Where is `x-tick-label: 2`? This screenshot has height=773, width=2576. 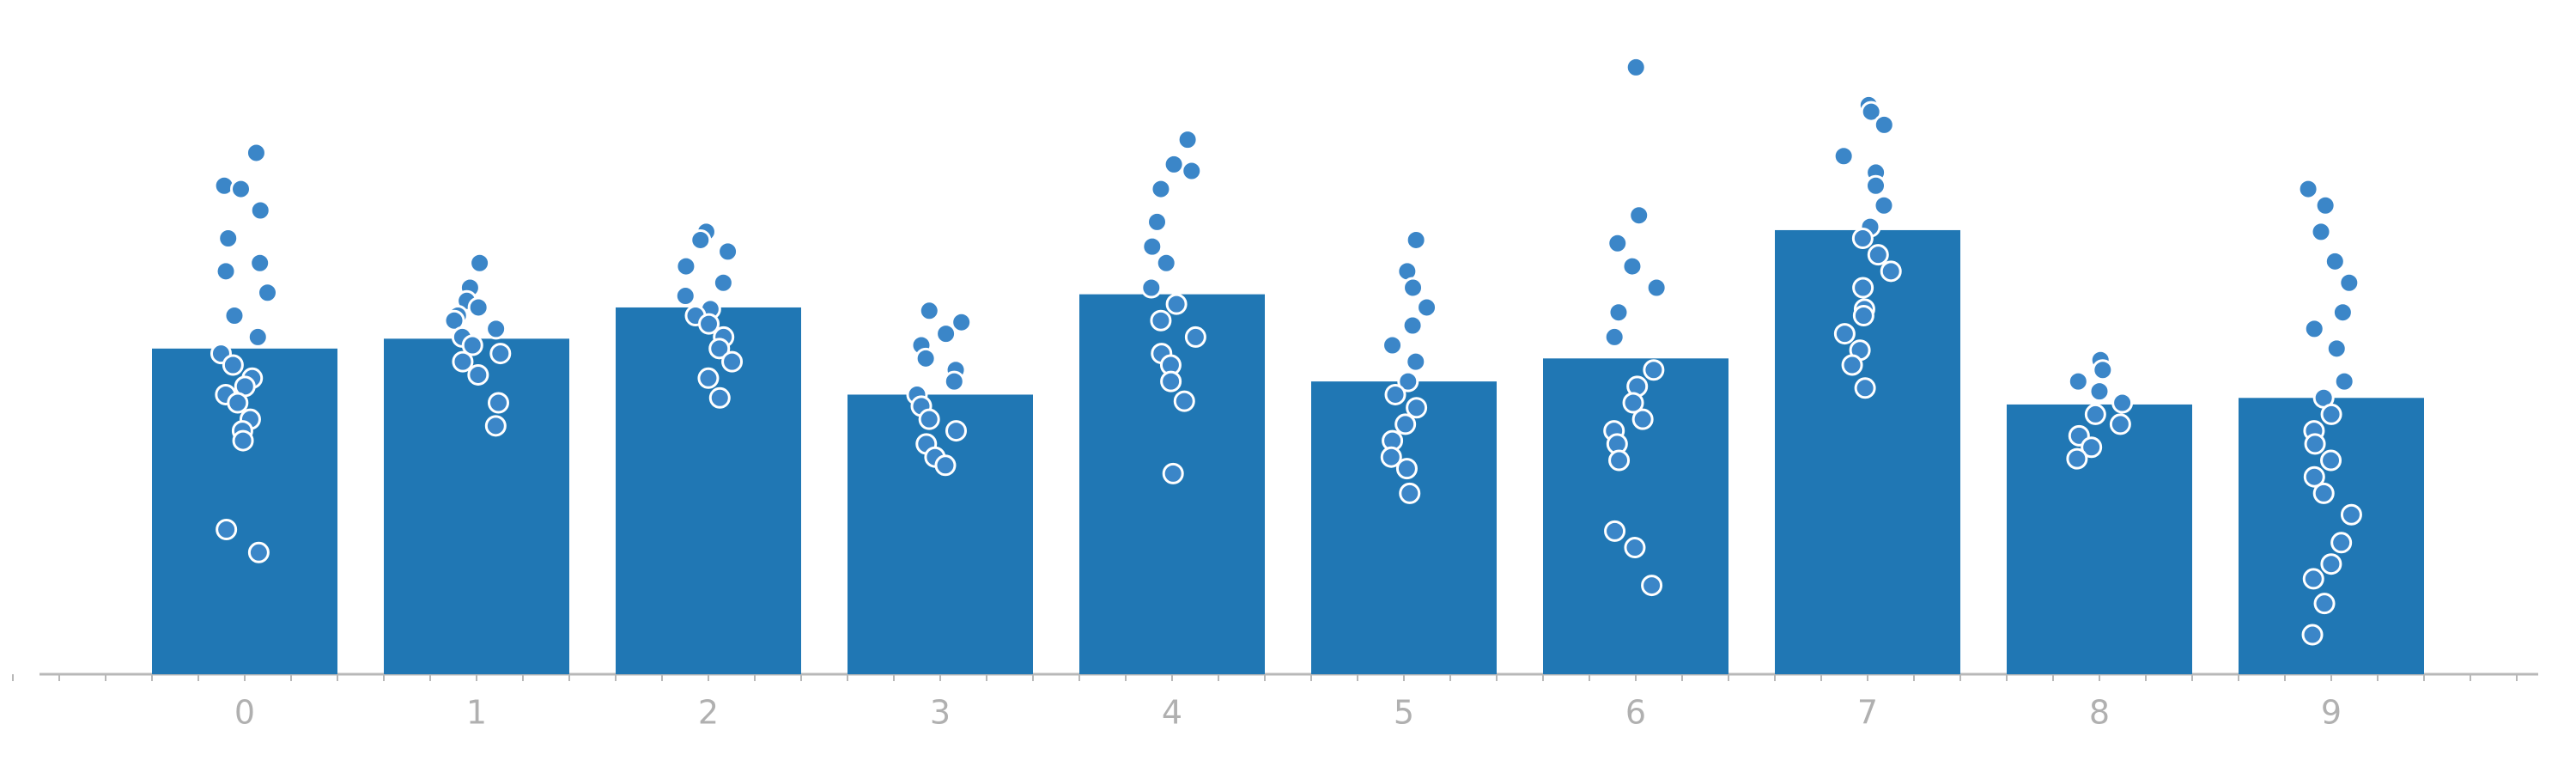 x-tick-label: 2 is located at coordinates (708, 713).